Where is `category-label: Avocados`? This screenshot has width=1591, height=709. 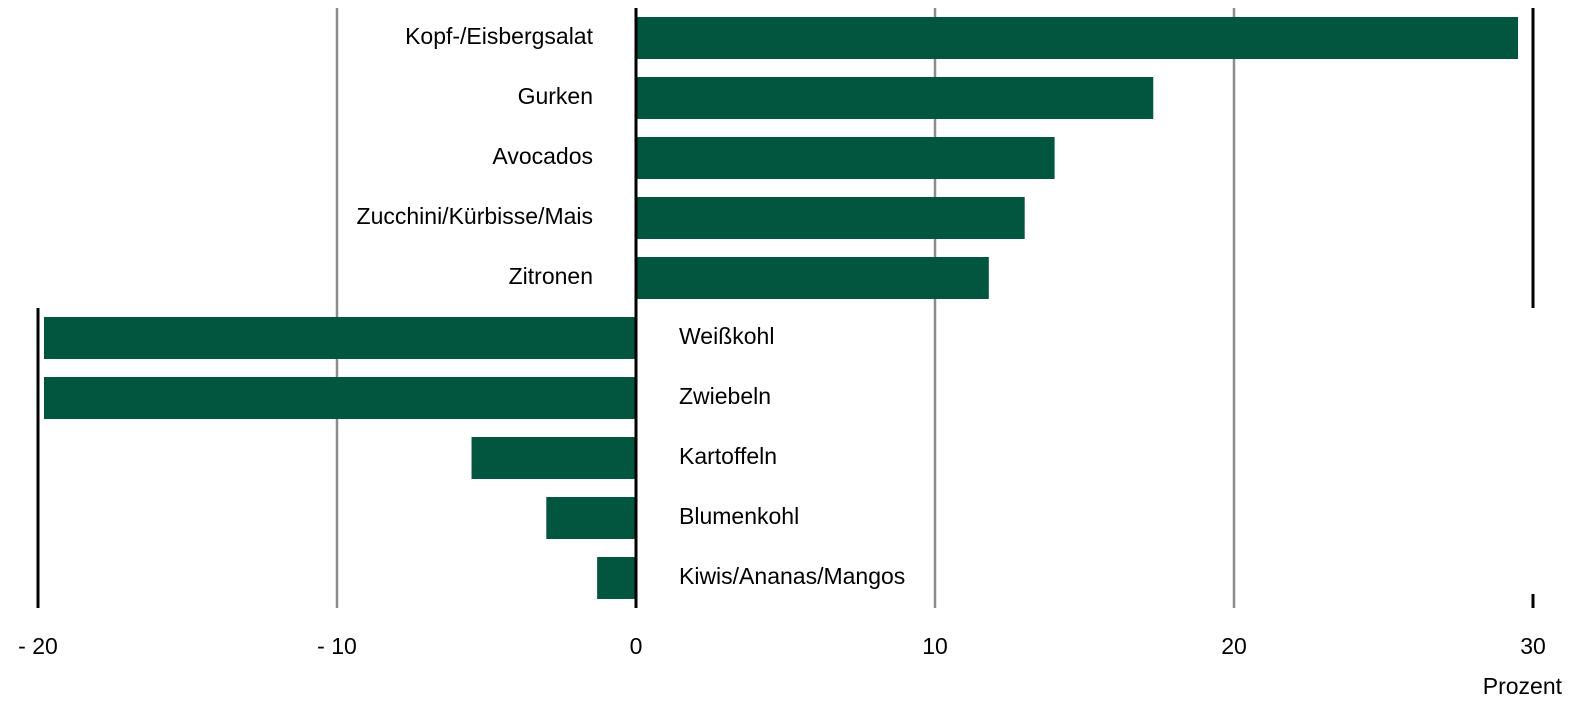 category-label: Avocados is located at coordinates (542, 156).